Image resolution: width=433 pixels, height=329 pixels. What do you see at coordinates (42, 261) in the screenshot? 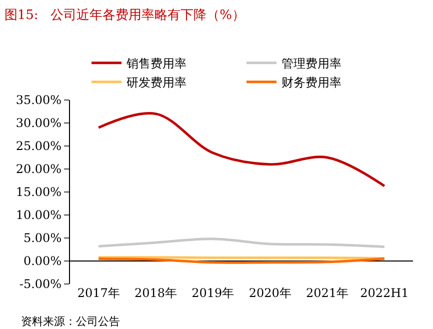
I see `y-tick-label: 0.00%` at bounding box center [42, 261].